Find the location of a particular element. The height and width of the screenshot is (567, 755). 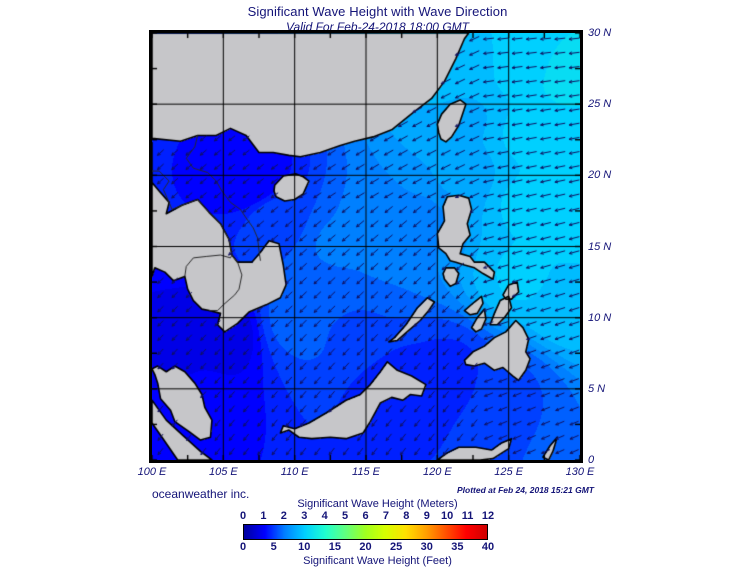

legend-tick: 15 is located at coordinates (334, 547).